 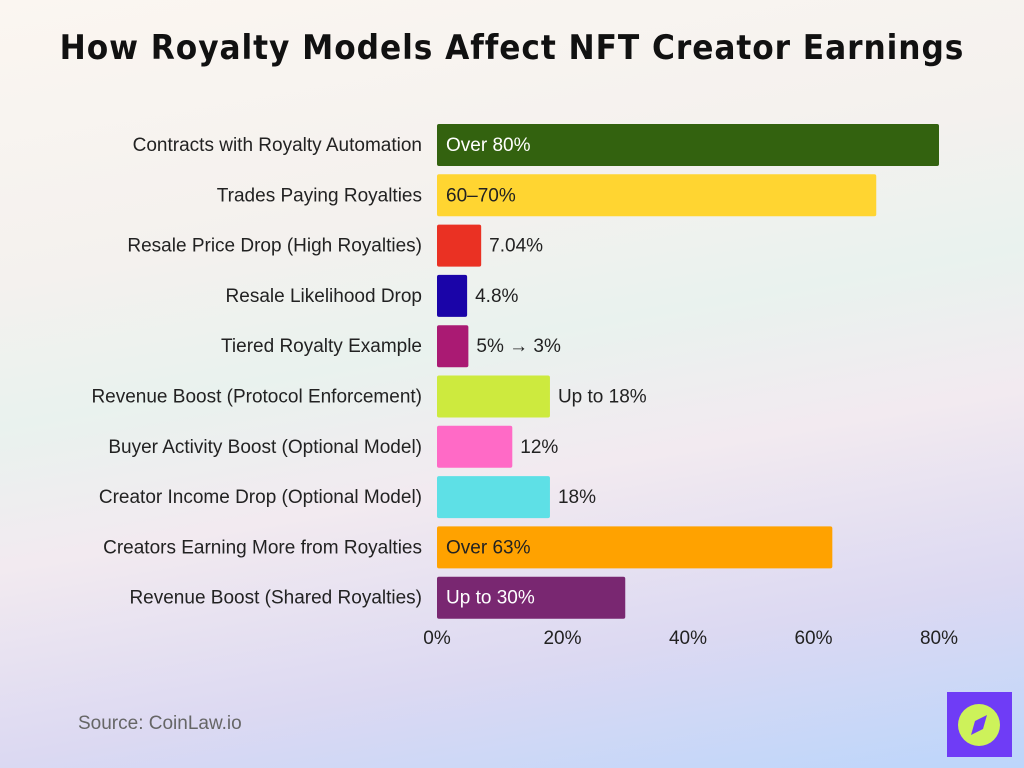 What do you see at coordinates (274, 246) in the screenshot?
I see `category-label: Resale Price Drop (High Royalties)` at bounding box center [274, 246].